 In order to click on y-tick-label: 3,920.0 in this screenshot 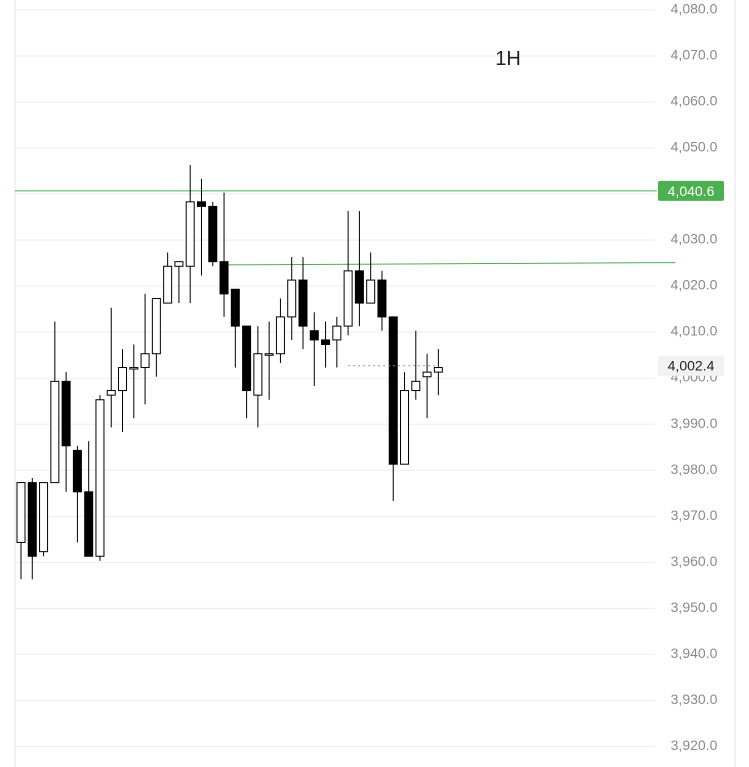, I will do `click(694, 745)`.